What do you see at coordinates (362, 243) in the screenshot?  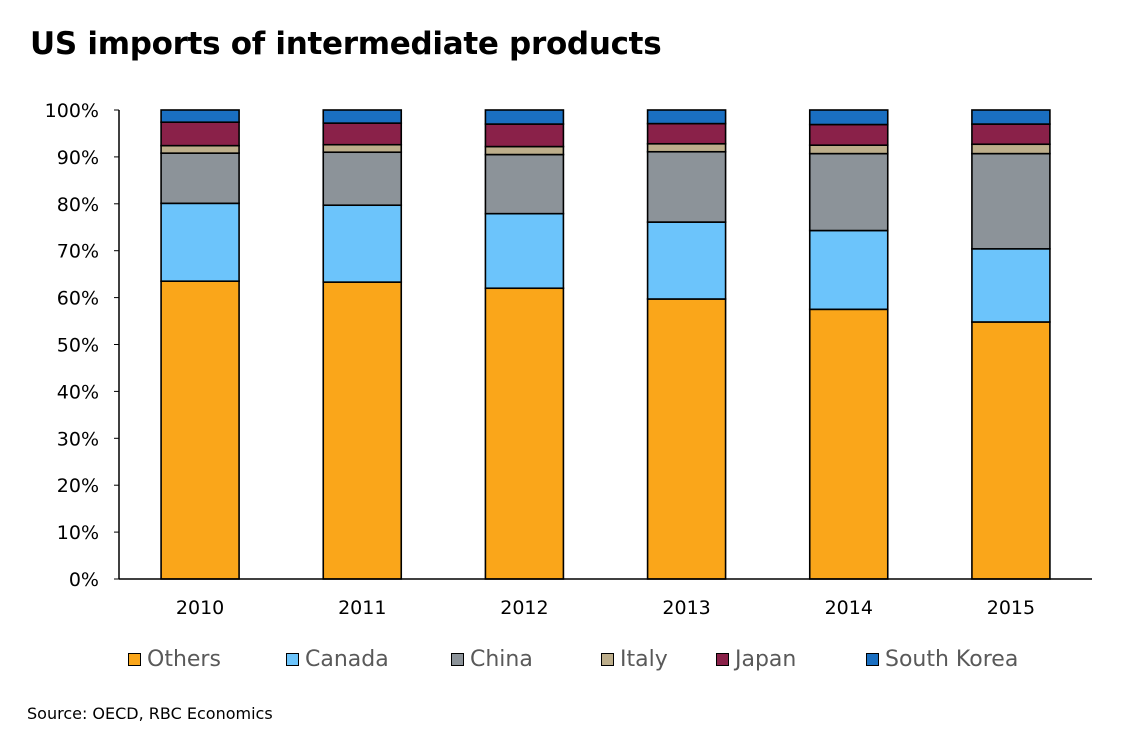 I see `bar-segment-canada-2011` at bounding box center [362, 243].